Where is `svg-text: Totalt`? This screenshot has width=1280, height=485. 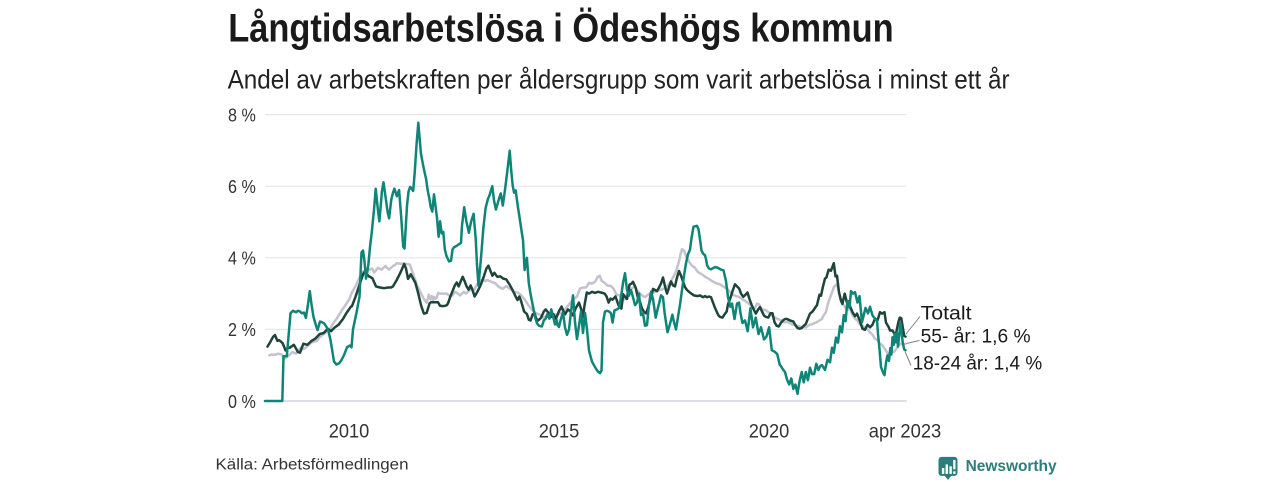
svg-text: Totalt is located at coordinates (947, 314).